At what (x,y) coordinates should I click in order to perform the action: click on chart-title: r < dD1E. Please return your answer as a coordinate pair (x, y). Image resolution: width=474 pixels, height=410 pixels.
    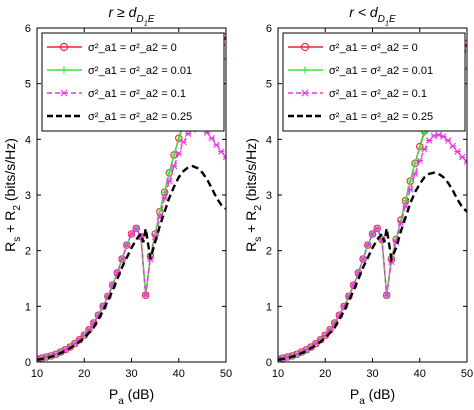
    Looking at the image, I should click on (372, 15).